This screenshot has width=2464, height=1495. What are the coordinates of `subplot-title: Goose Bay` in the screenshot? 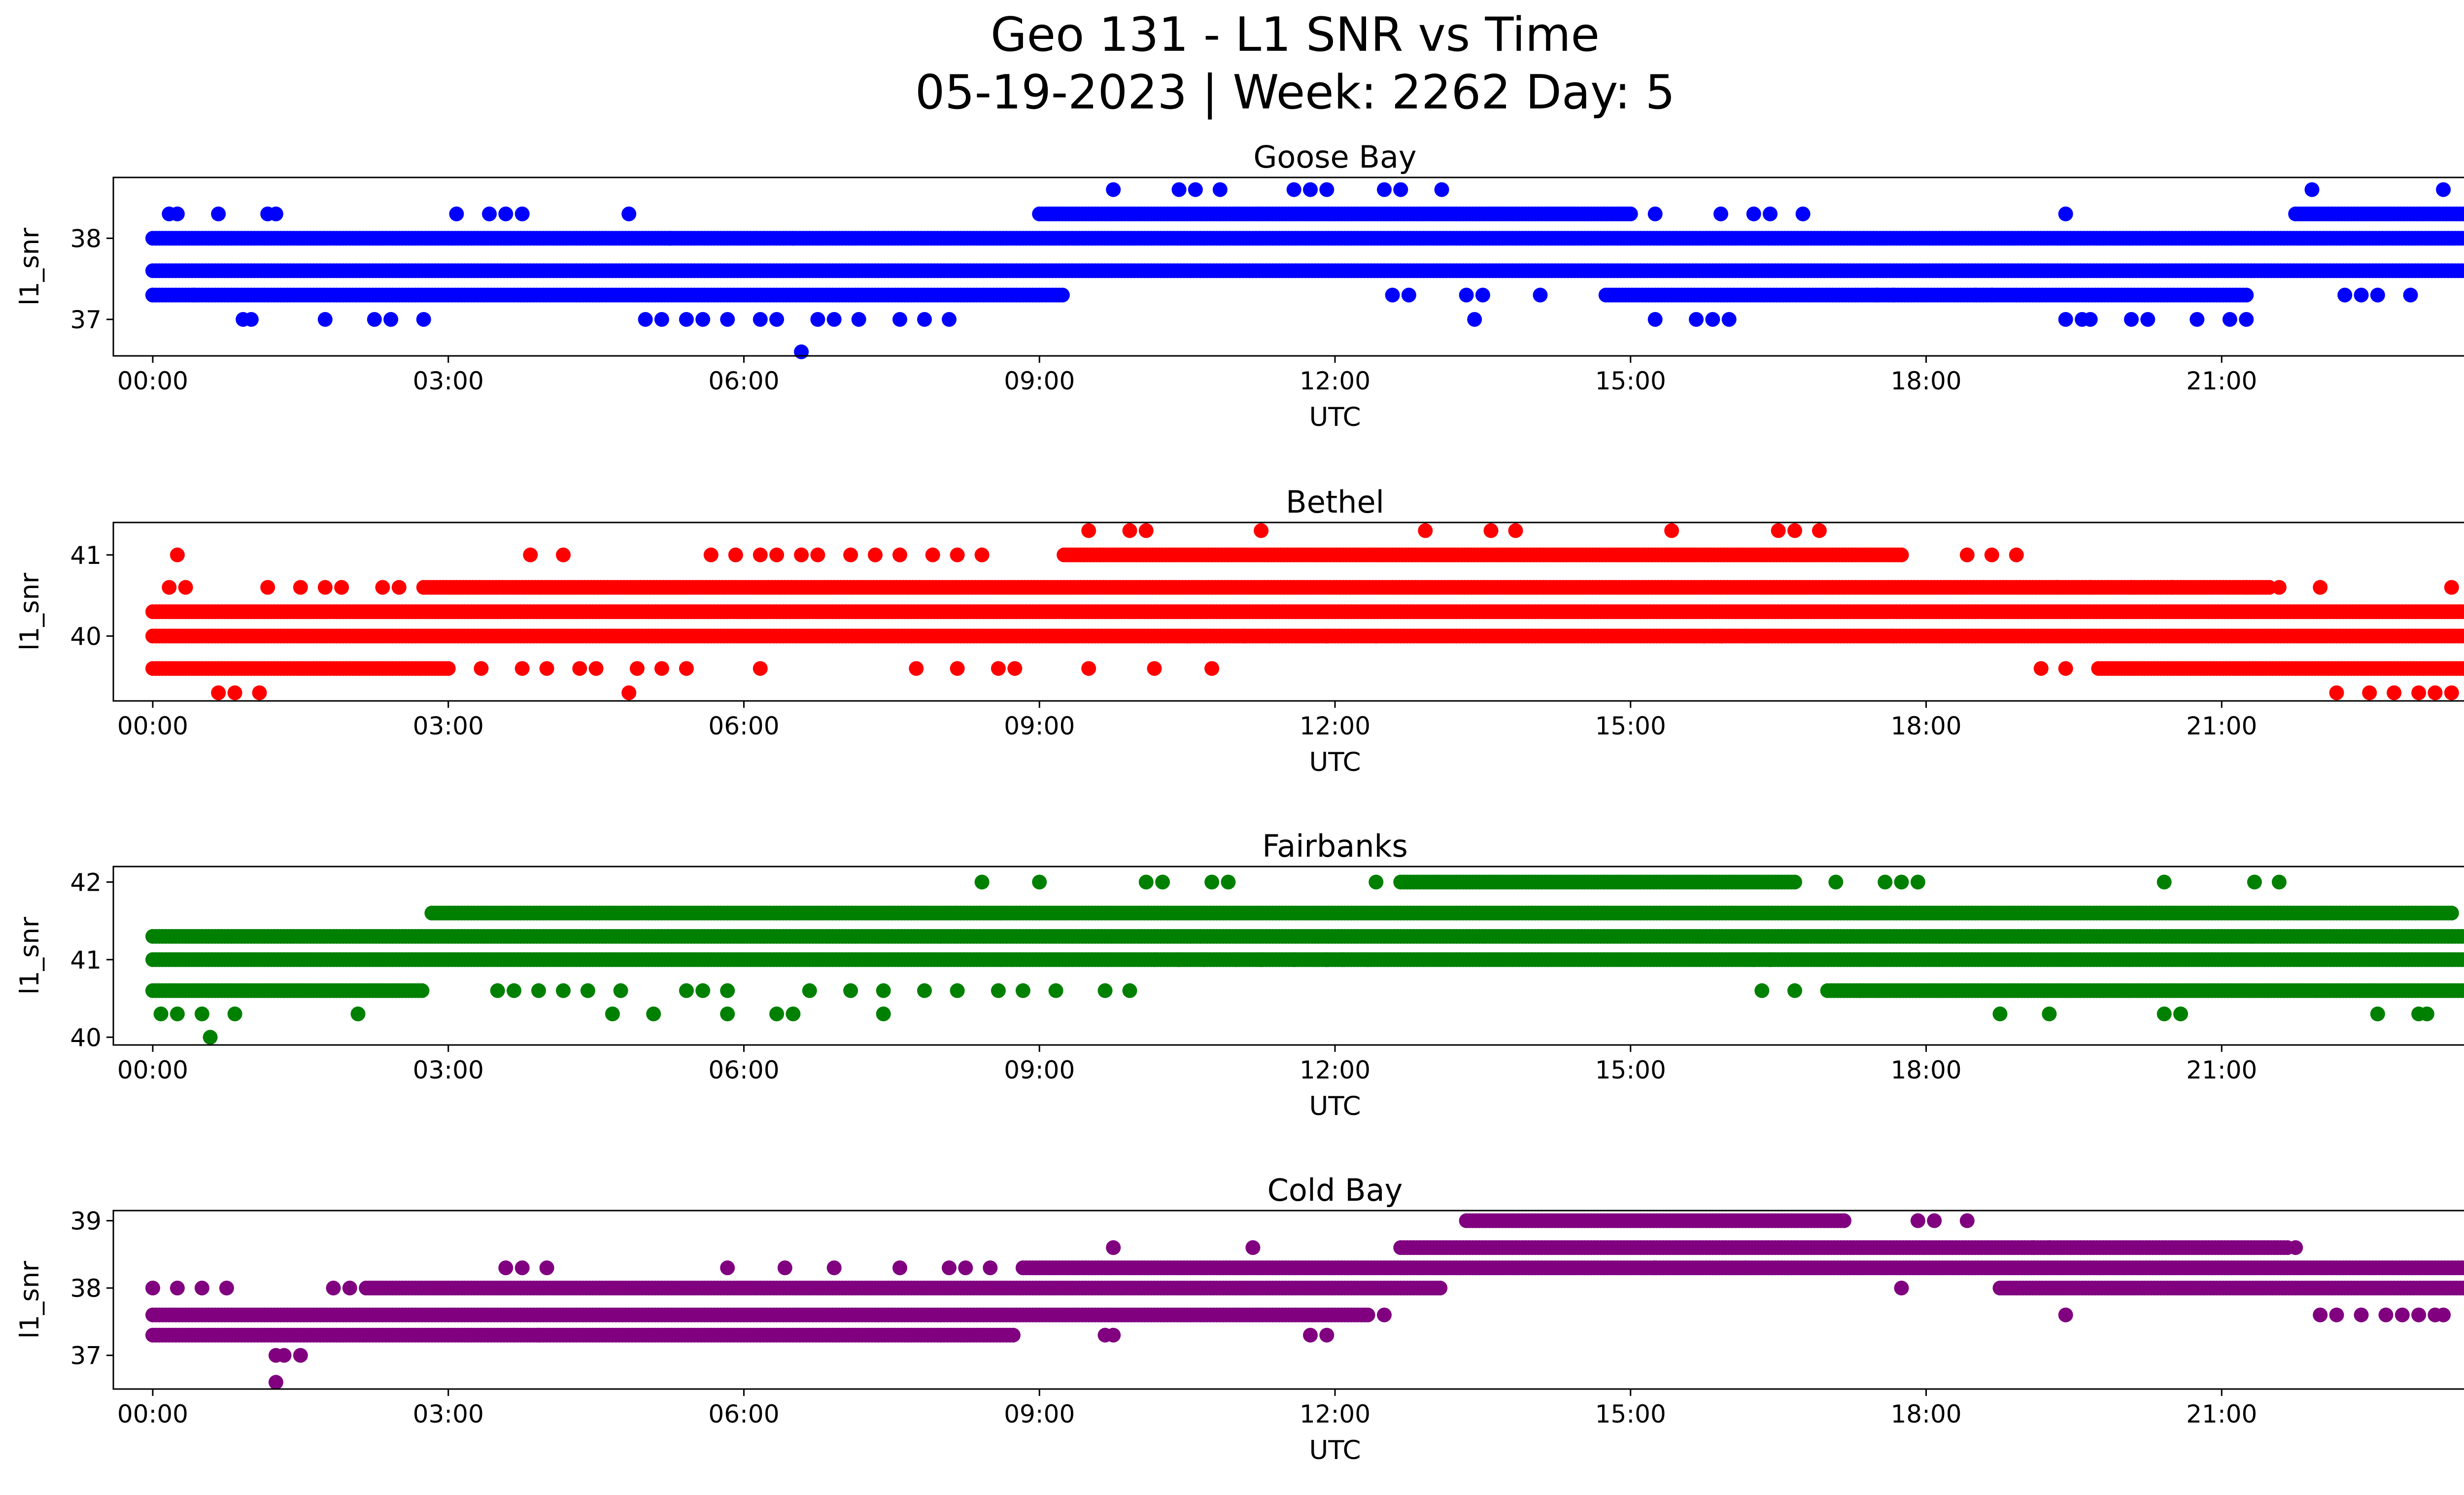 It's located at (1334, 157).